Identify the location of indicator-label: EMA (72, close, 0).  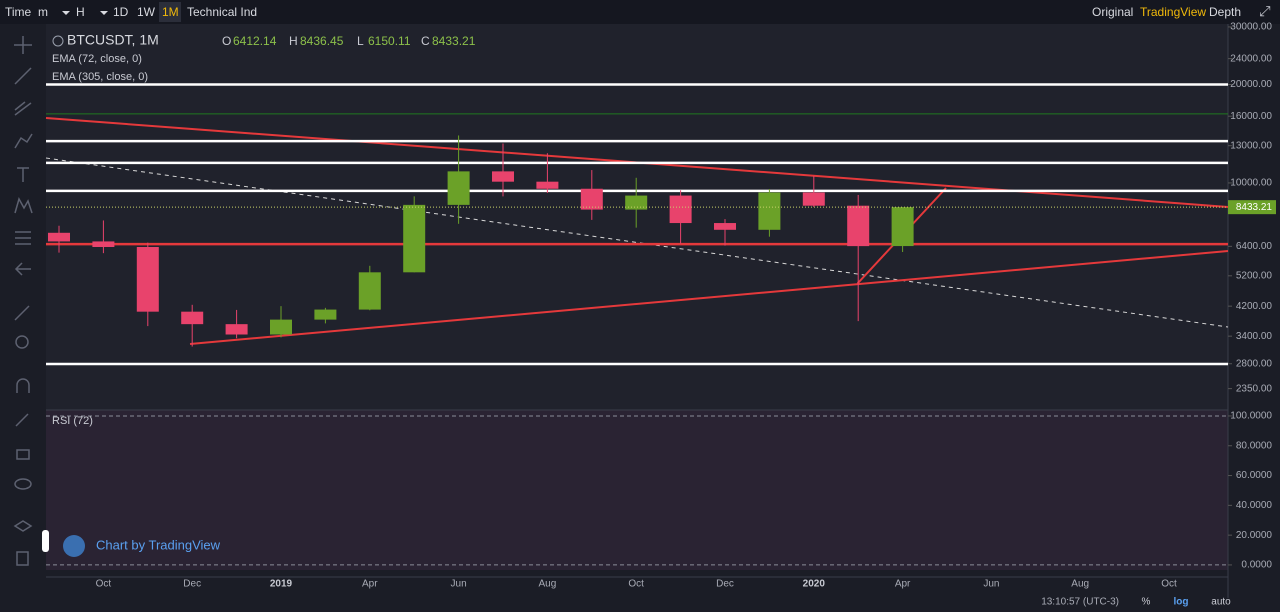
(97, 59).